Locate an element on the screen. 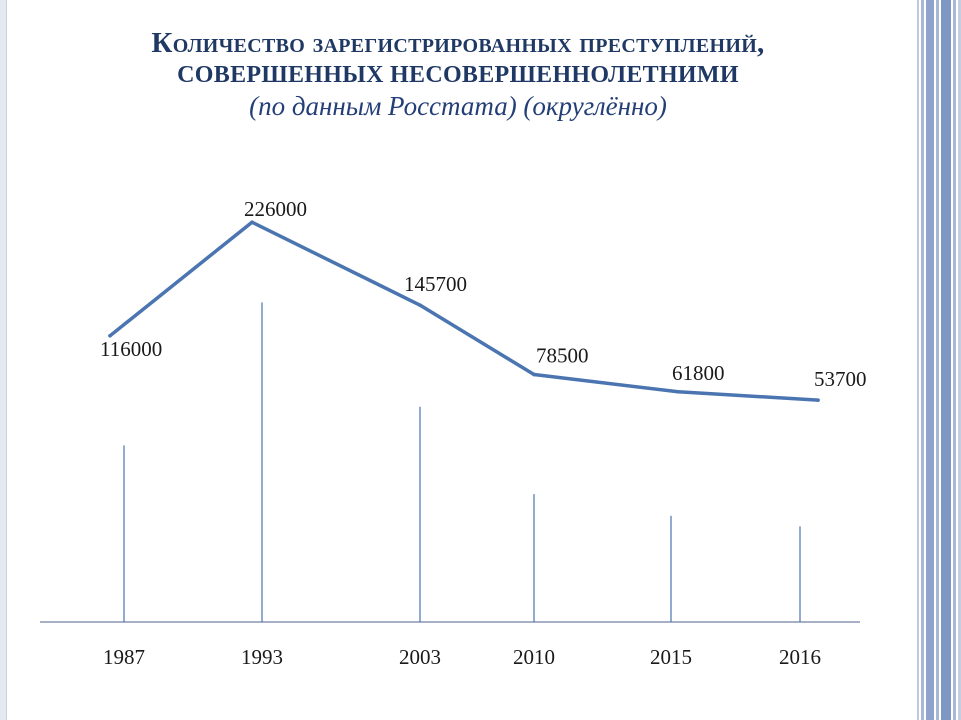 This screenshot has width=961, height=720. value-label-2015: 61800 is located at coordinates (698, 373).